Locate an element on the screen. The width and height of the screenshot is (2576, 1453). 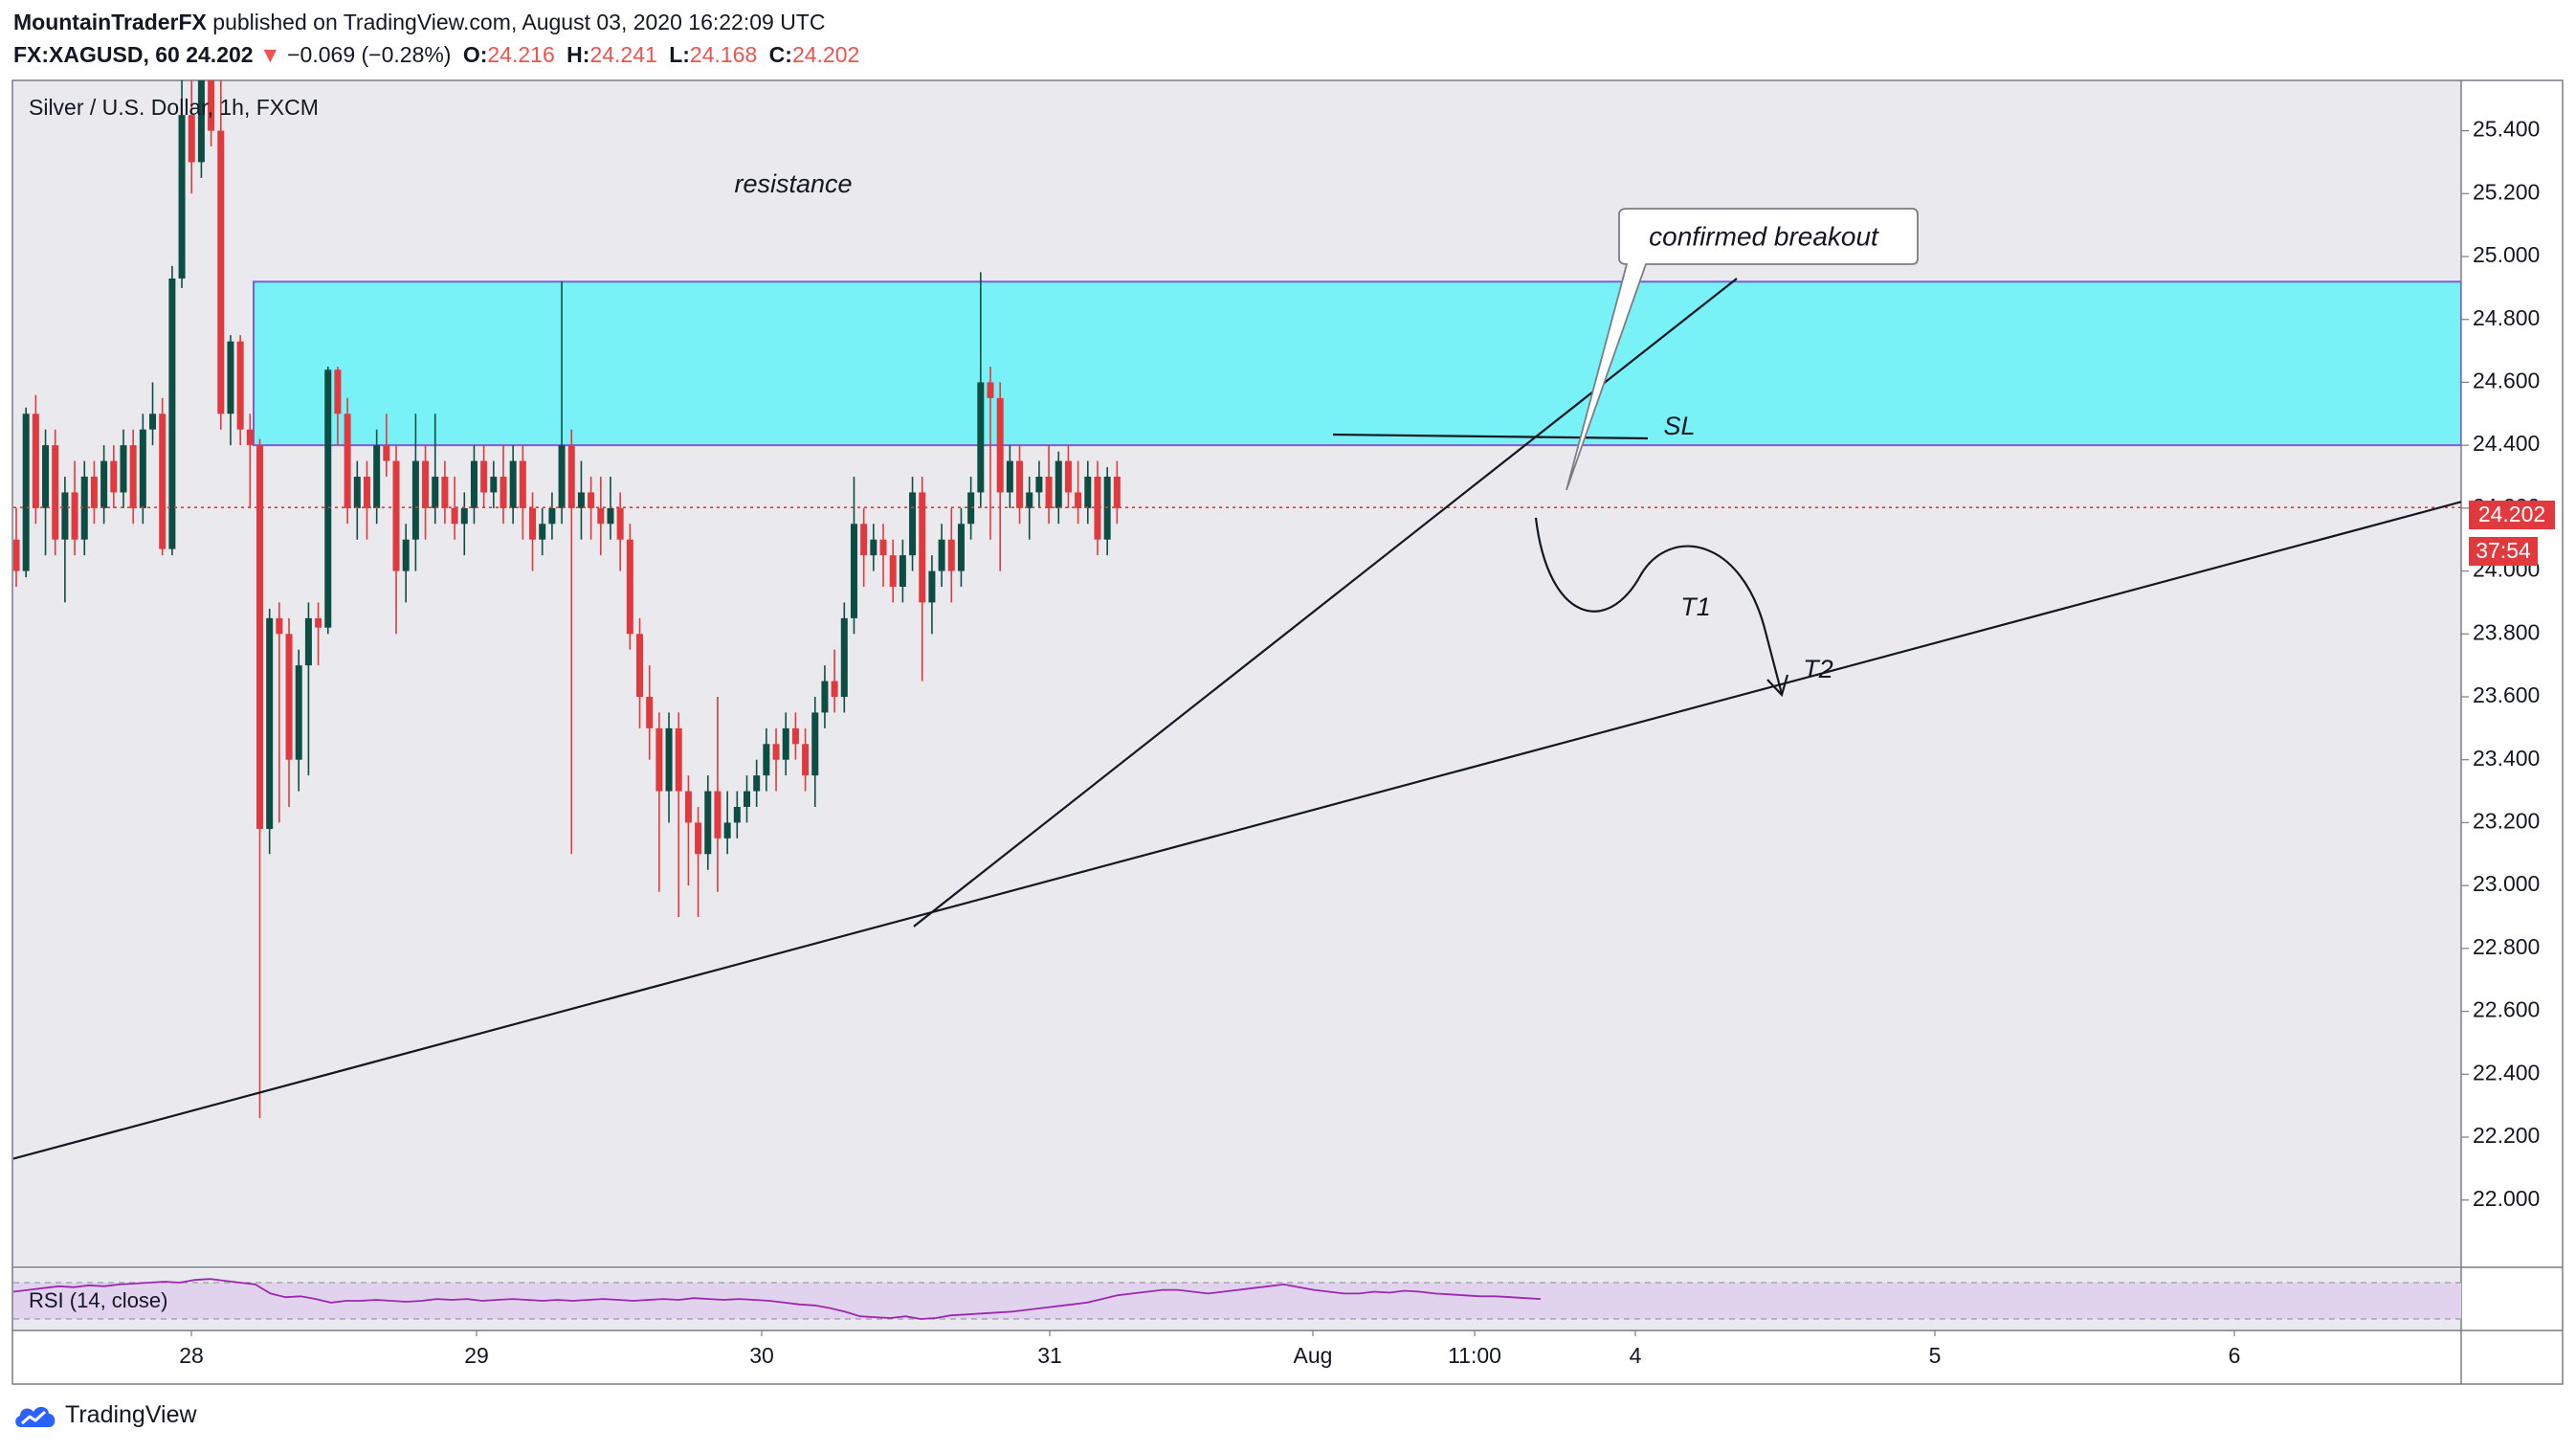
symbol-label: FX:XAGUSD, 60 is located at coordinates (96, 54).